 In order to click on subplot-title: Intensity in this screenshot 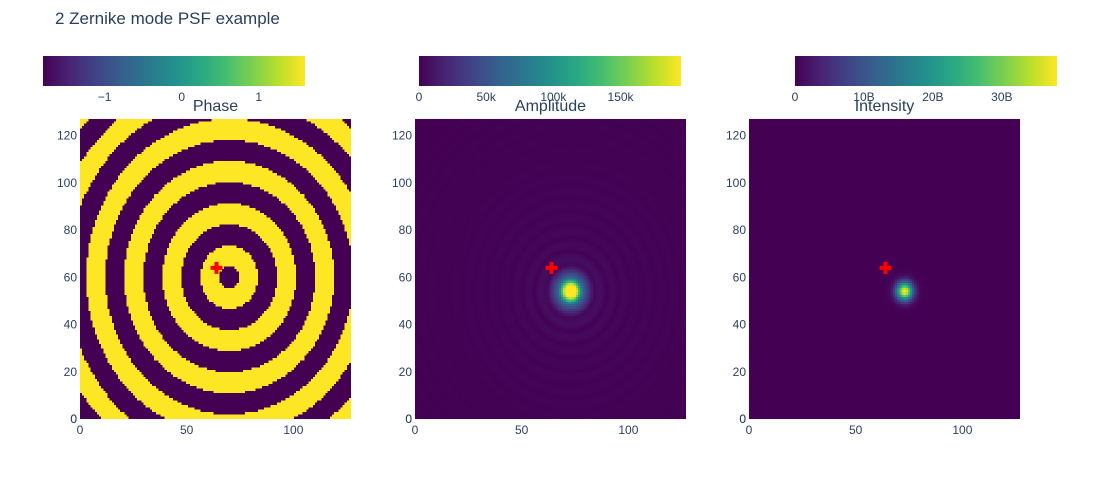, I will do `click(885, 106)`.